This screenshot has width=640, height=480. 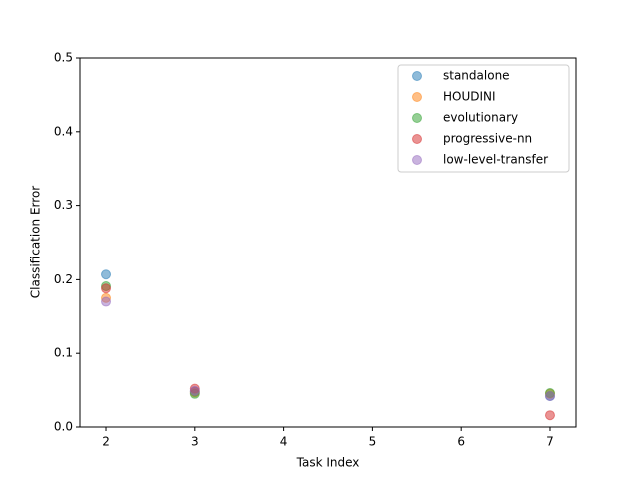 I want to click on y-tick-label: 0.1, so click(x=63, y=353).